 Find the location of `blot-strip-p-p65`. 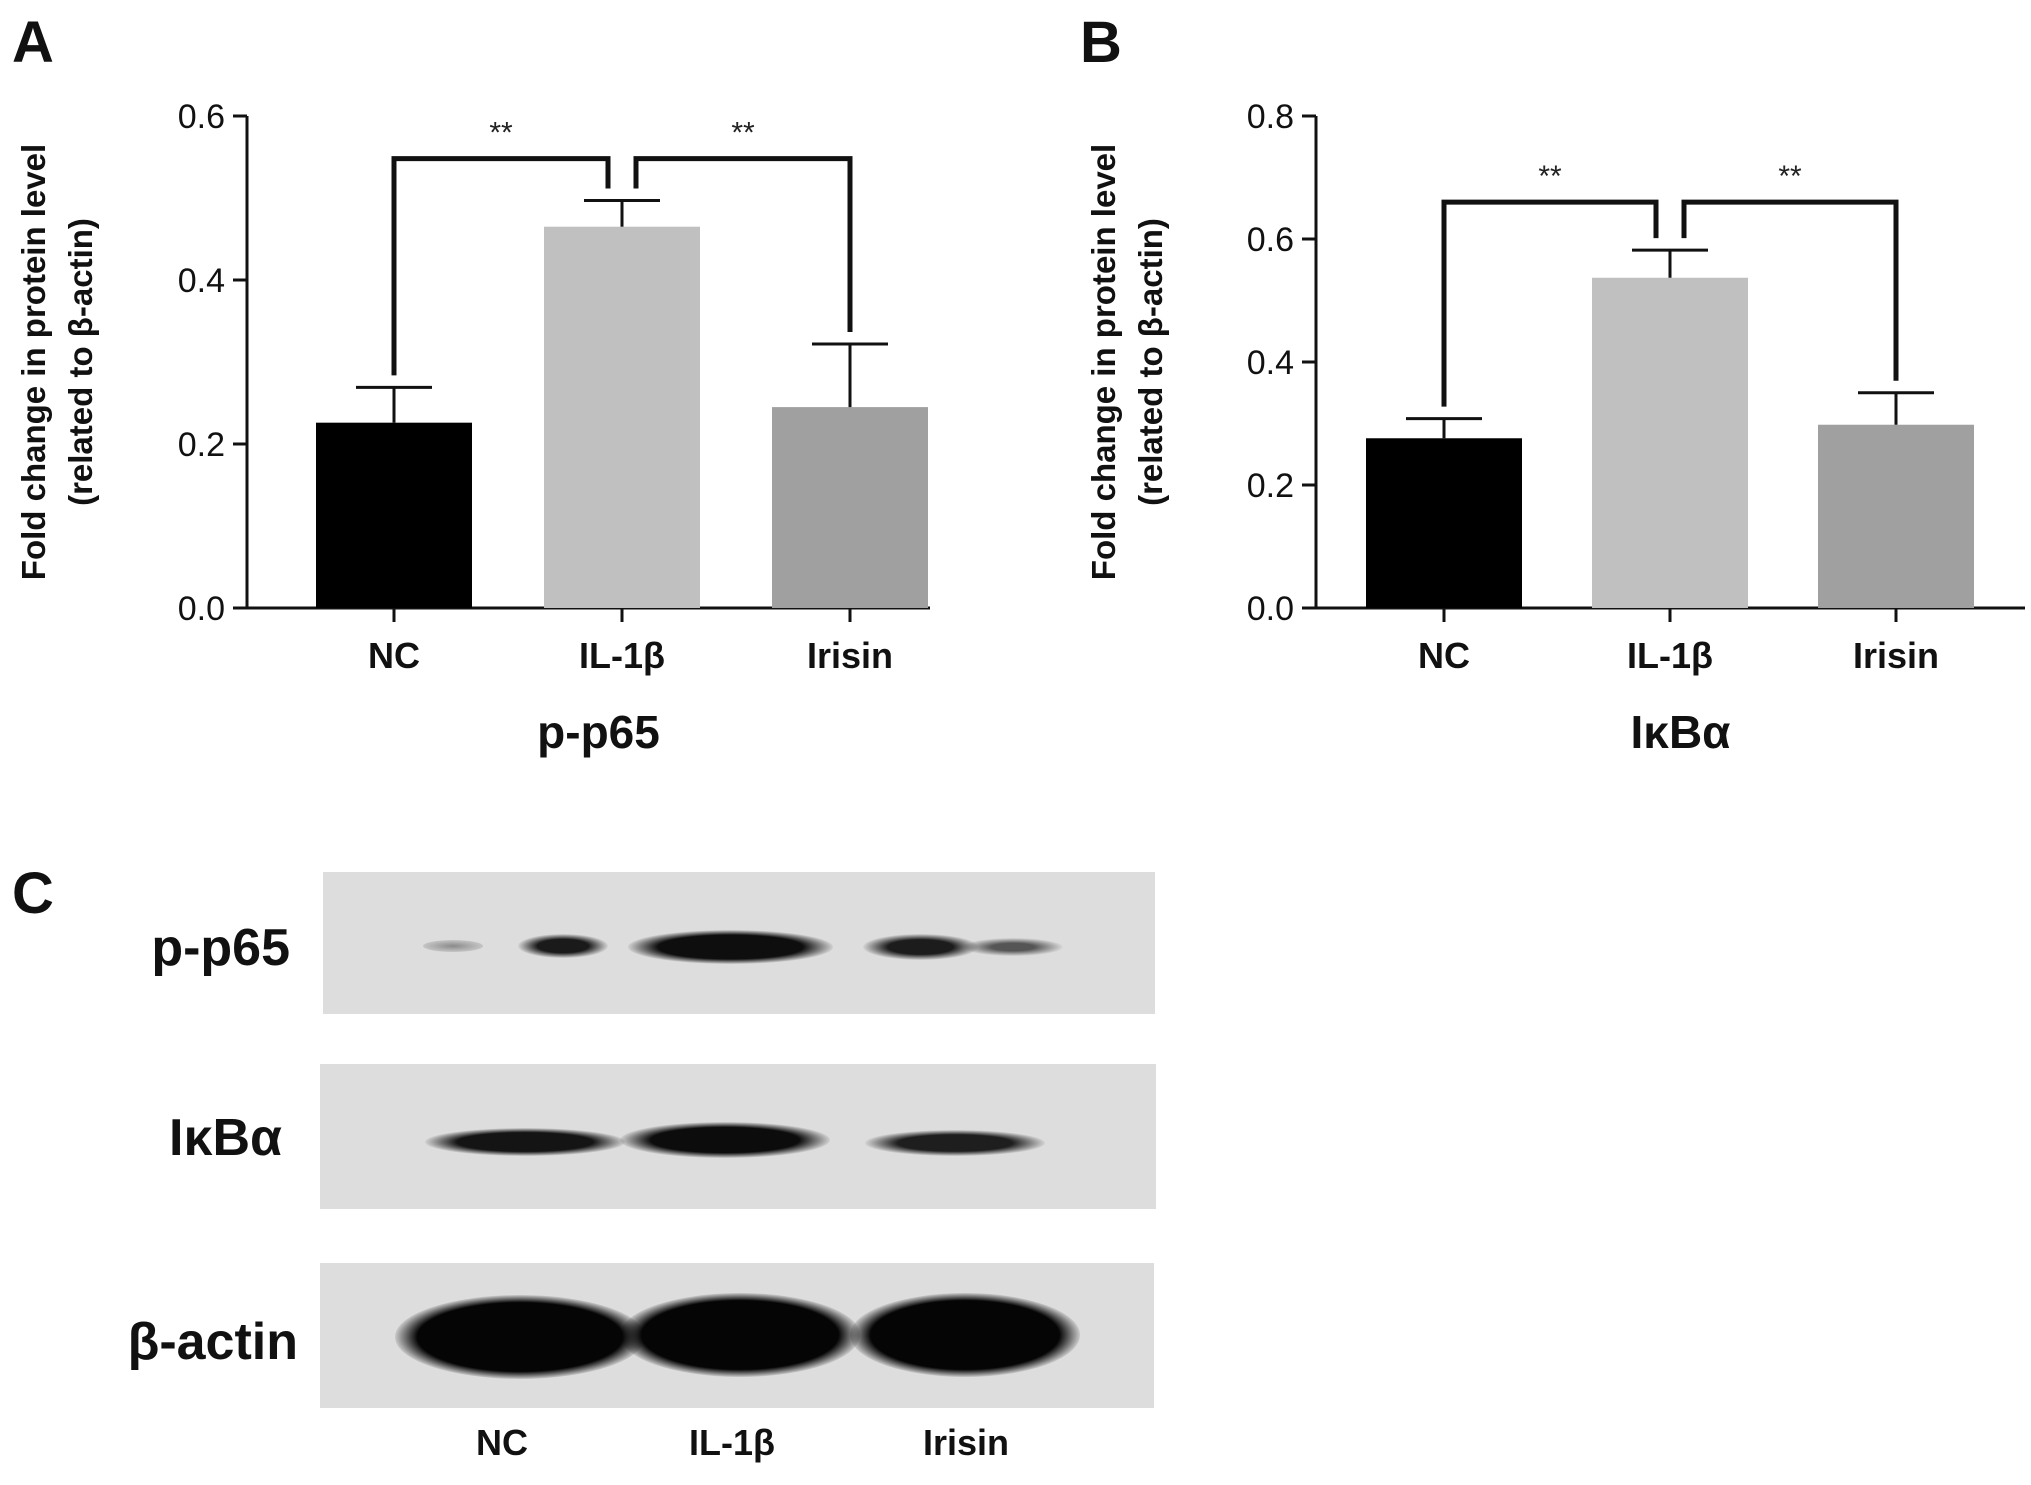

blot-strip-p-p65 is located at coordinates (739, 943).